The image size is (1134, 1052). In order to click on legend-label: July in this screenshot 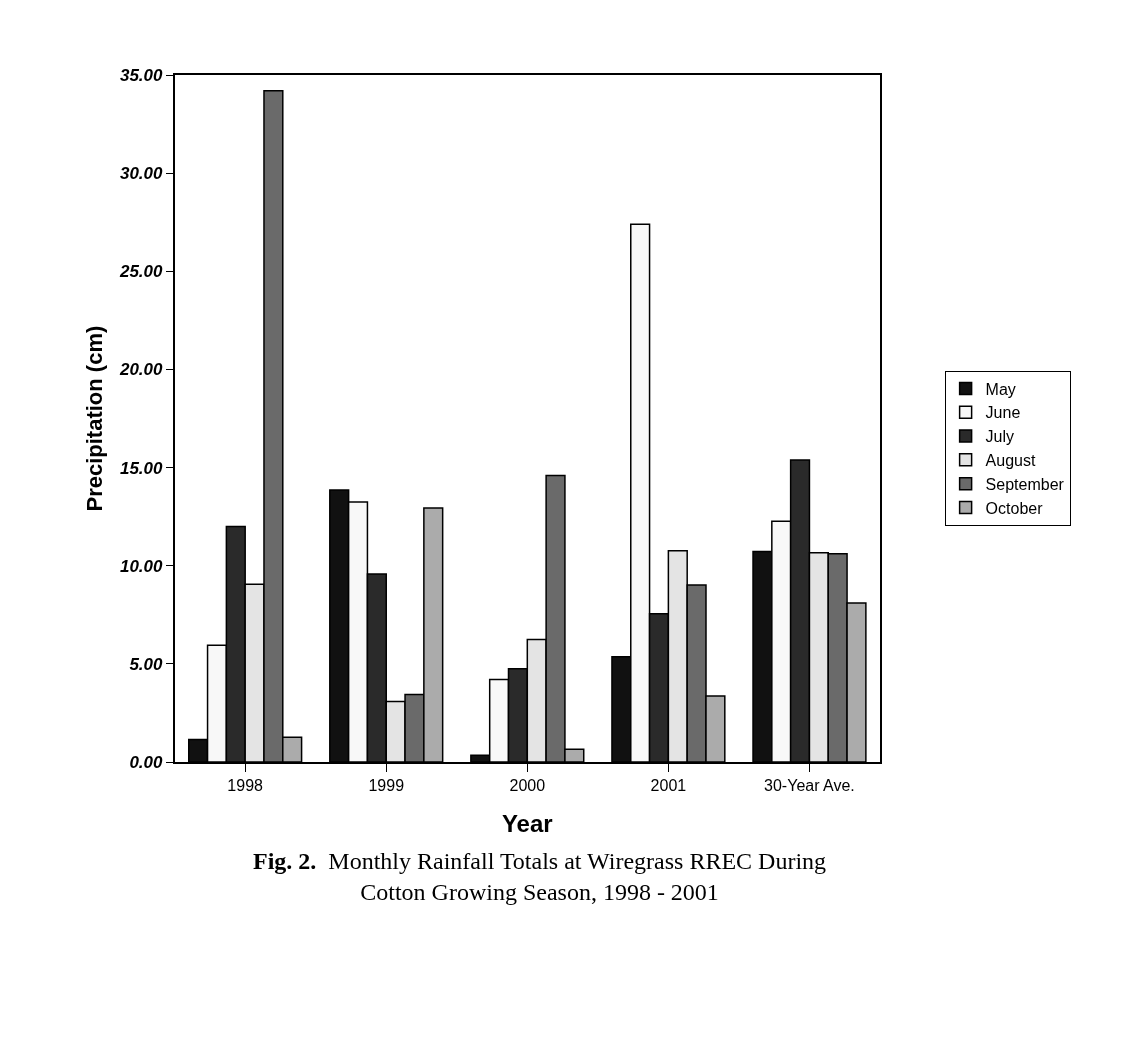, I will do `click(1000, 437)`.